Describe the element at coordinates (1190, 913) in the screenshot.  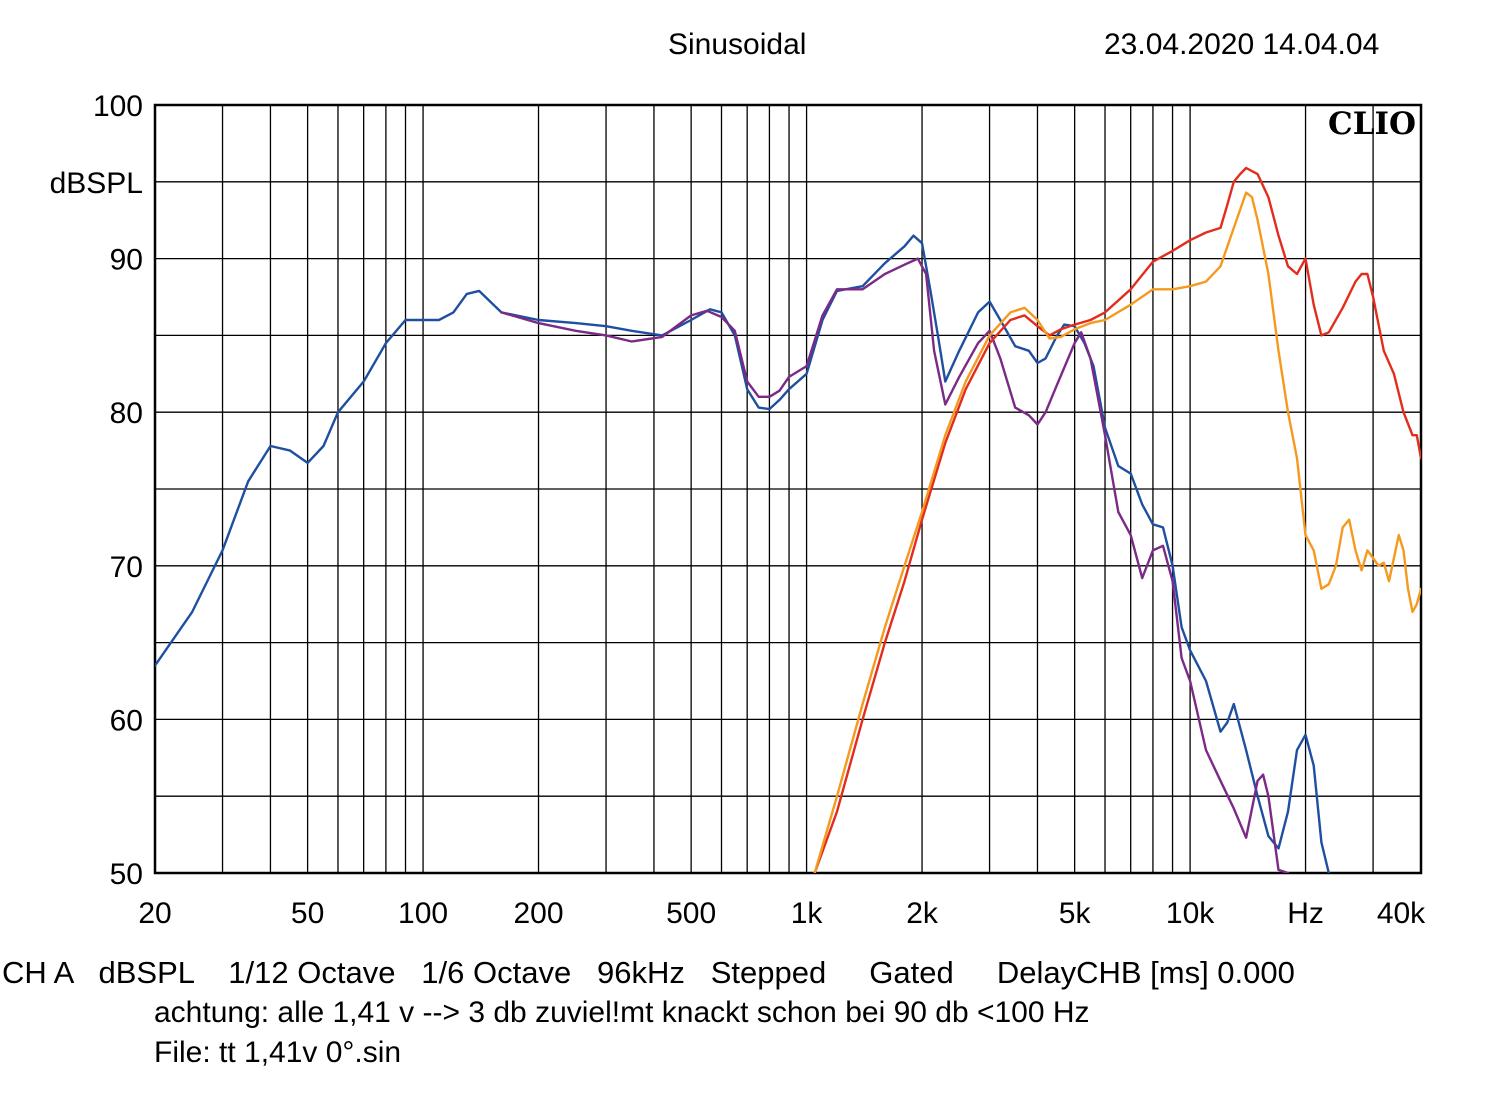
I see `x-tick-label: 10k` at that location.